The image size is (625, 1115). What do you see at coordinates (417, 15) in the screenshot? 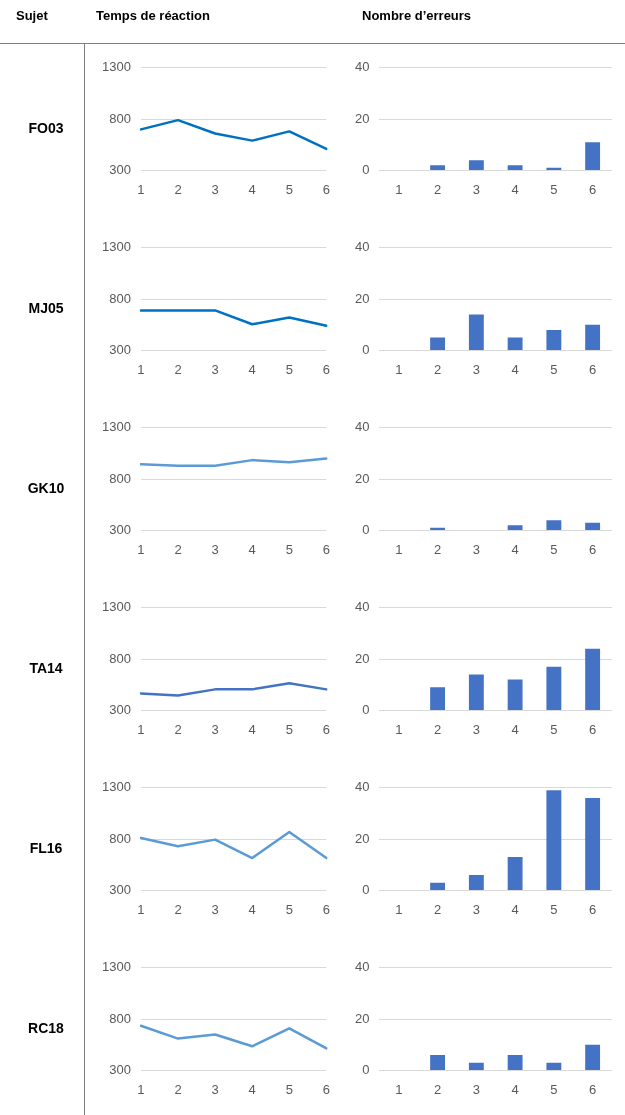
I see `chart-title: Nombre d’erreurs` at bounding box center [417, 15].